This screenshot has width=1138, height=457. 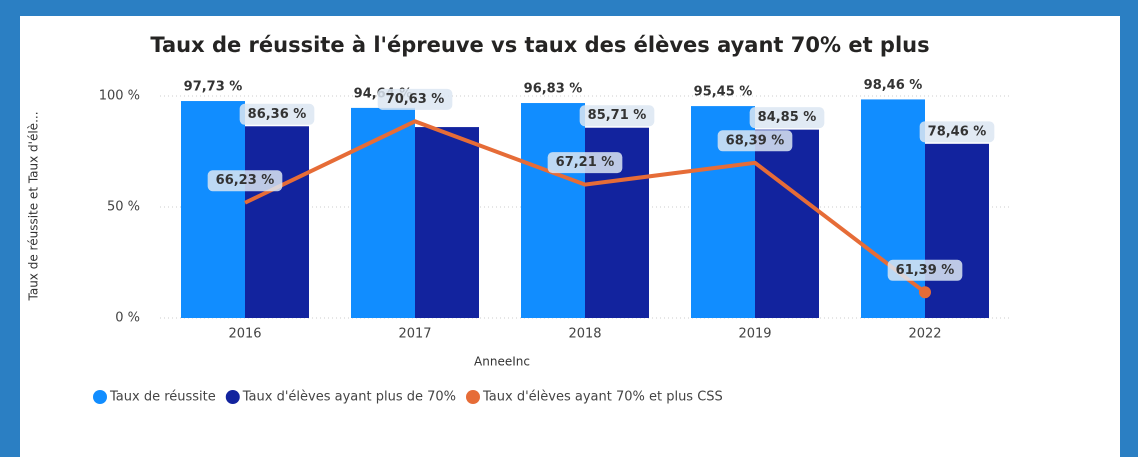 I want to click on data-label: 97,73 %, so click(x=213, y=87).